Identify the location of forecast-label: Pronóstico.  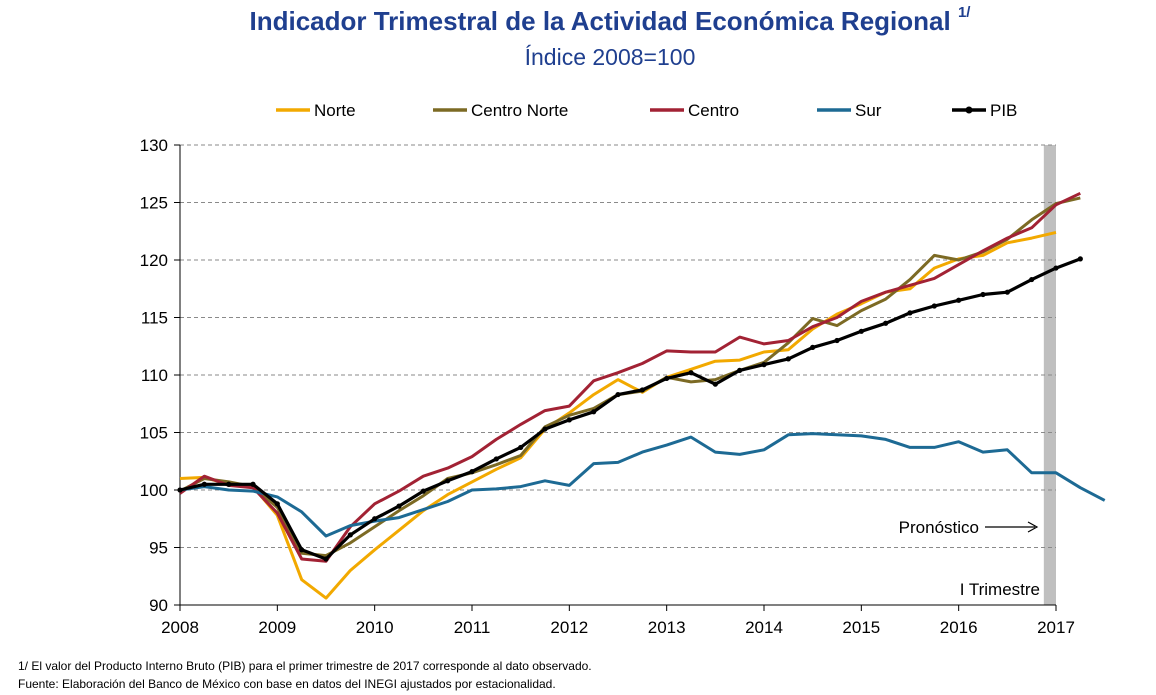
(939, 527).